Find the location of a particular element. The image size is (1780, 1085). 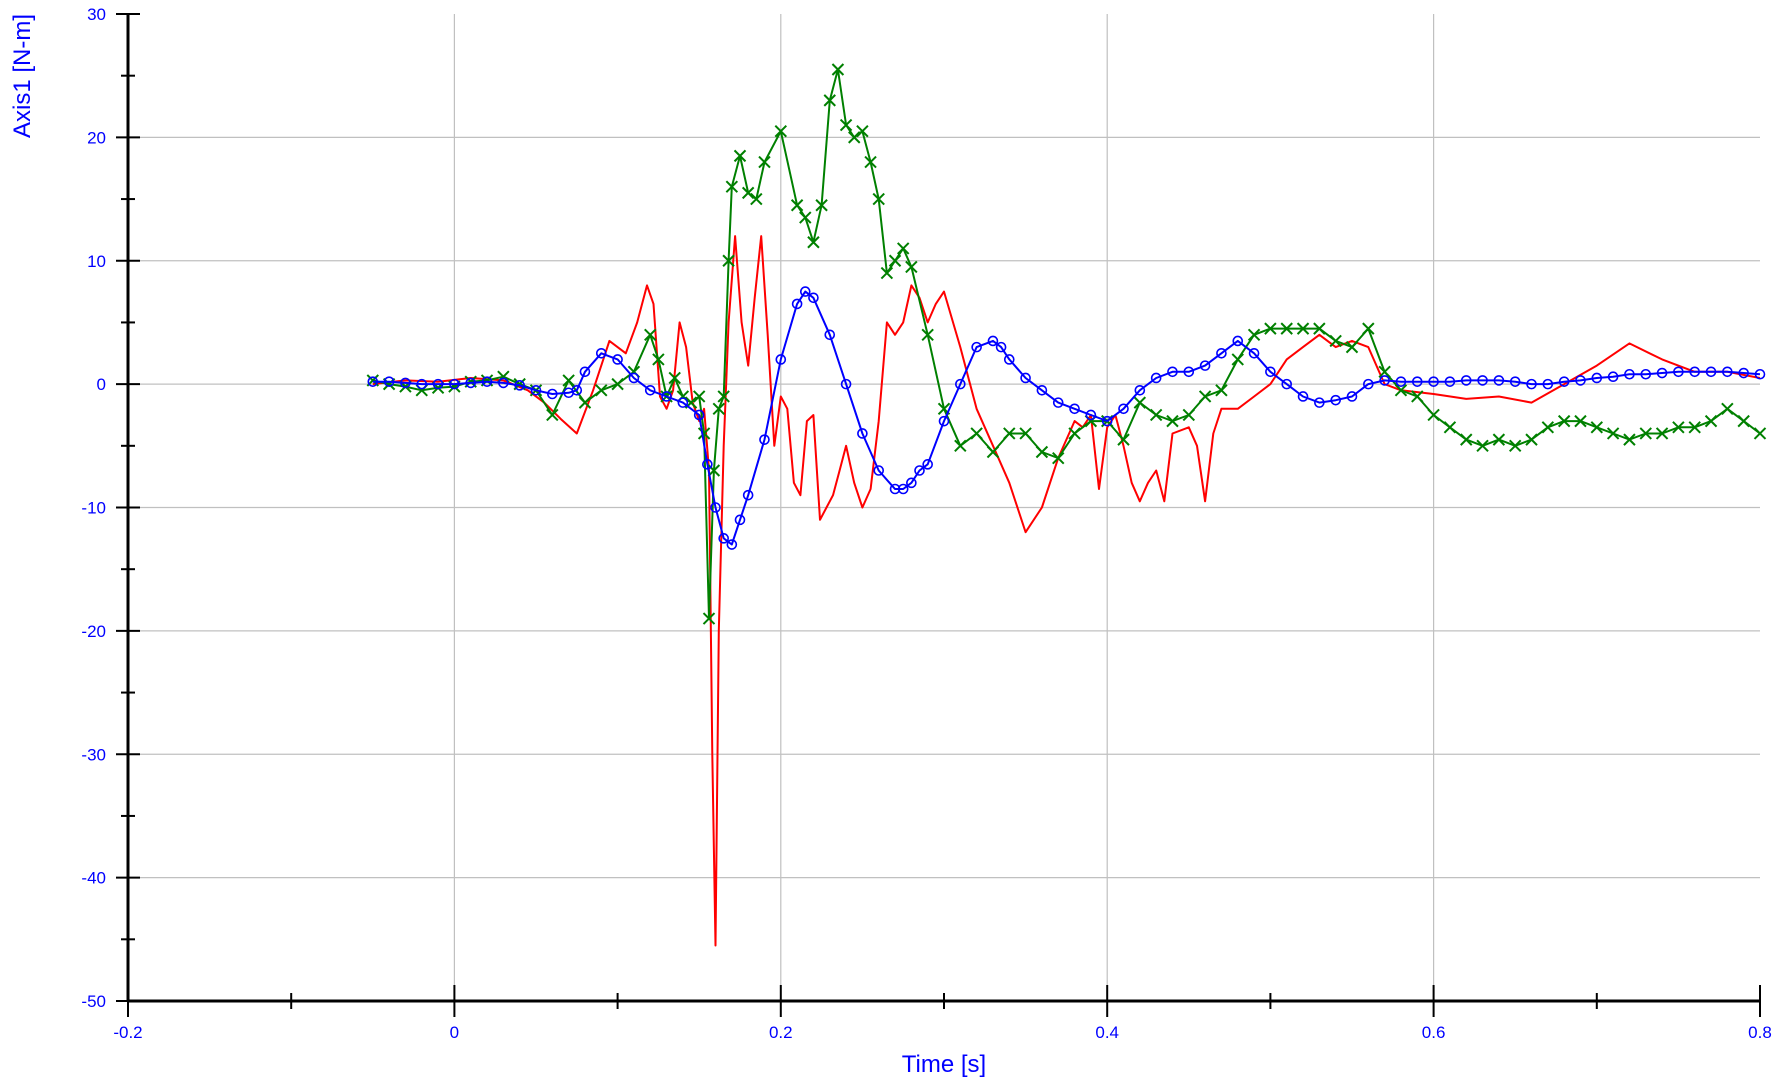

x-tick-label: 0 is located at coordinates (454, 1032).